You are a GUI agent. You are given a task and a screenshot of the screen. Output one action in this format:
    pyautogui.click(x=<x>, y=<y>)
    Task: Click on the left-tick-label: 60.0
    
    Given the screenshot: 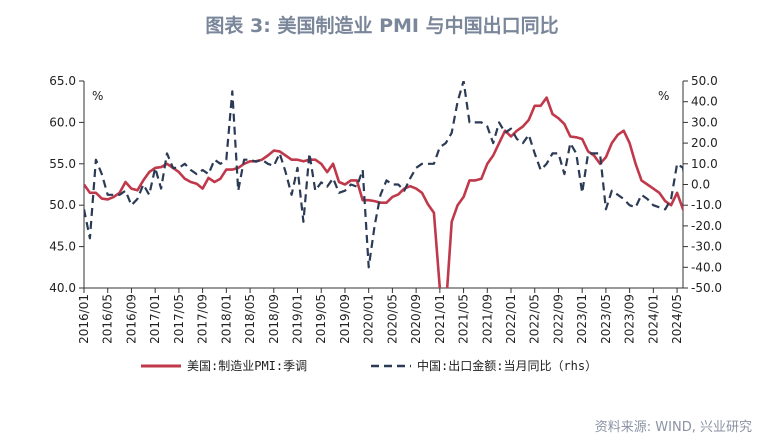 What is the action you would take?
    pyautogui.click(x=62, y=122)
    